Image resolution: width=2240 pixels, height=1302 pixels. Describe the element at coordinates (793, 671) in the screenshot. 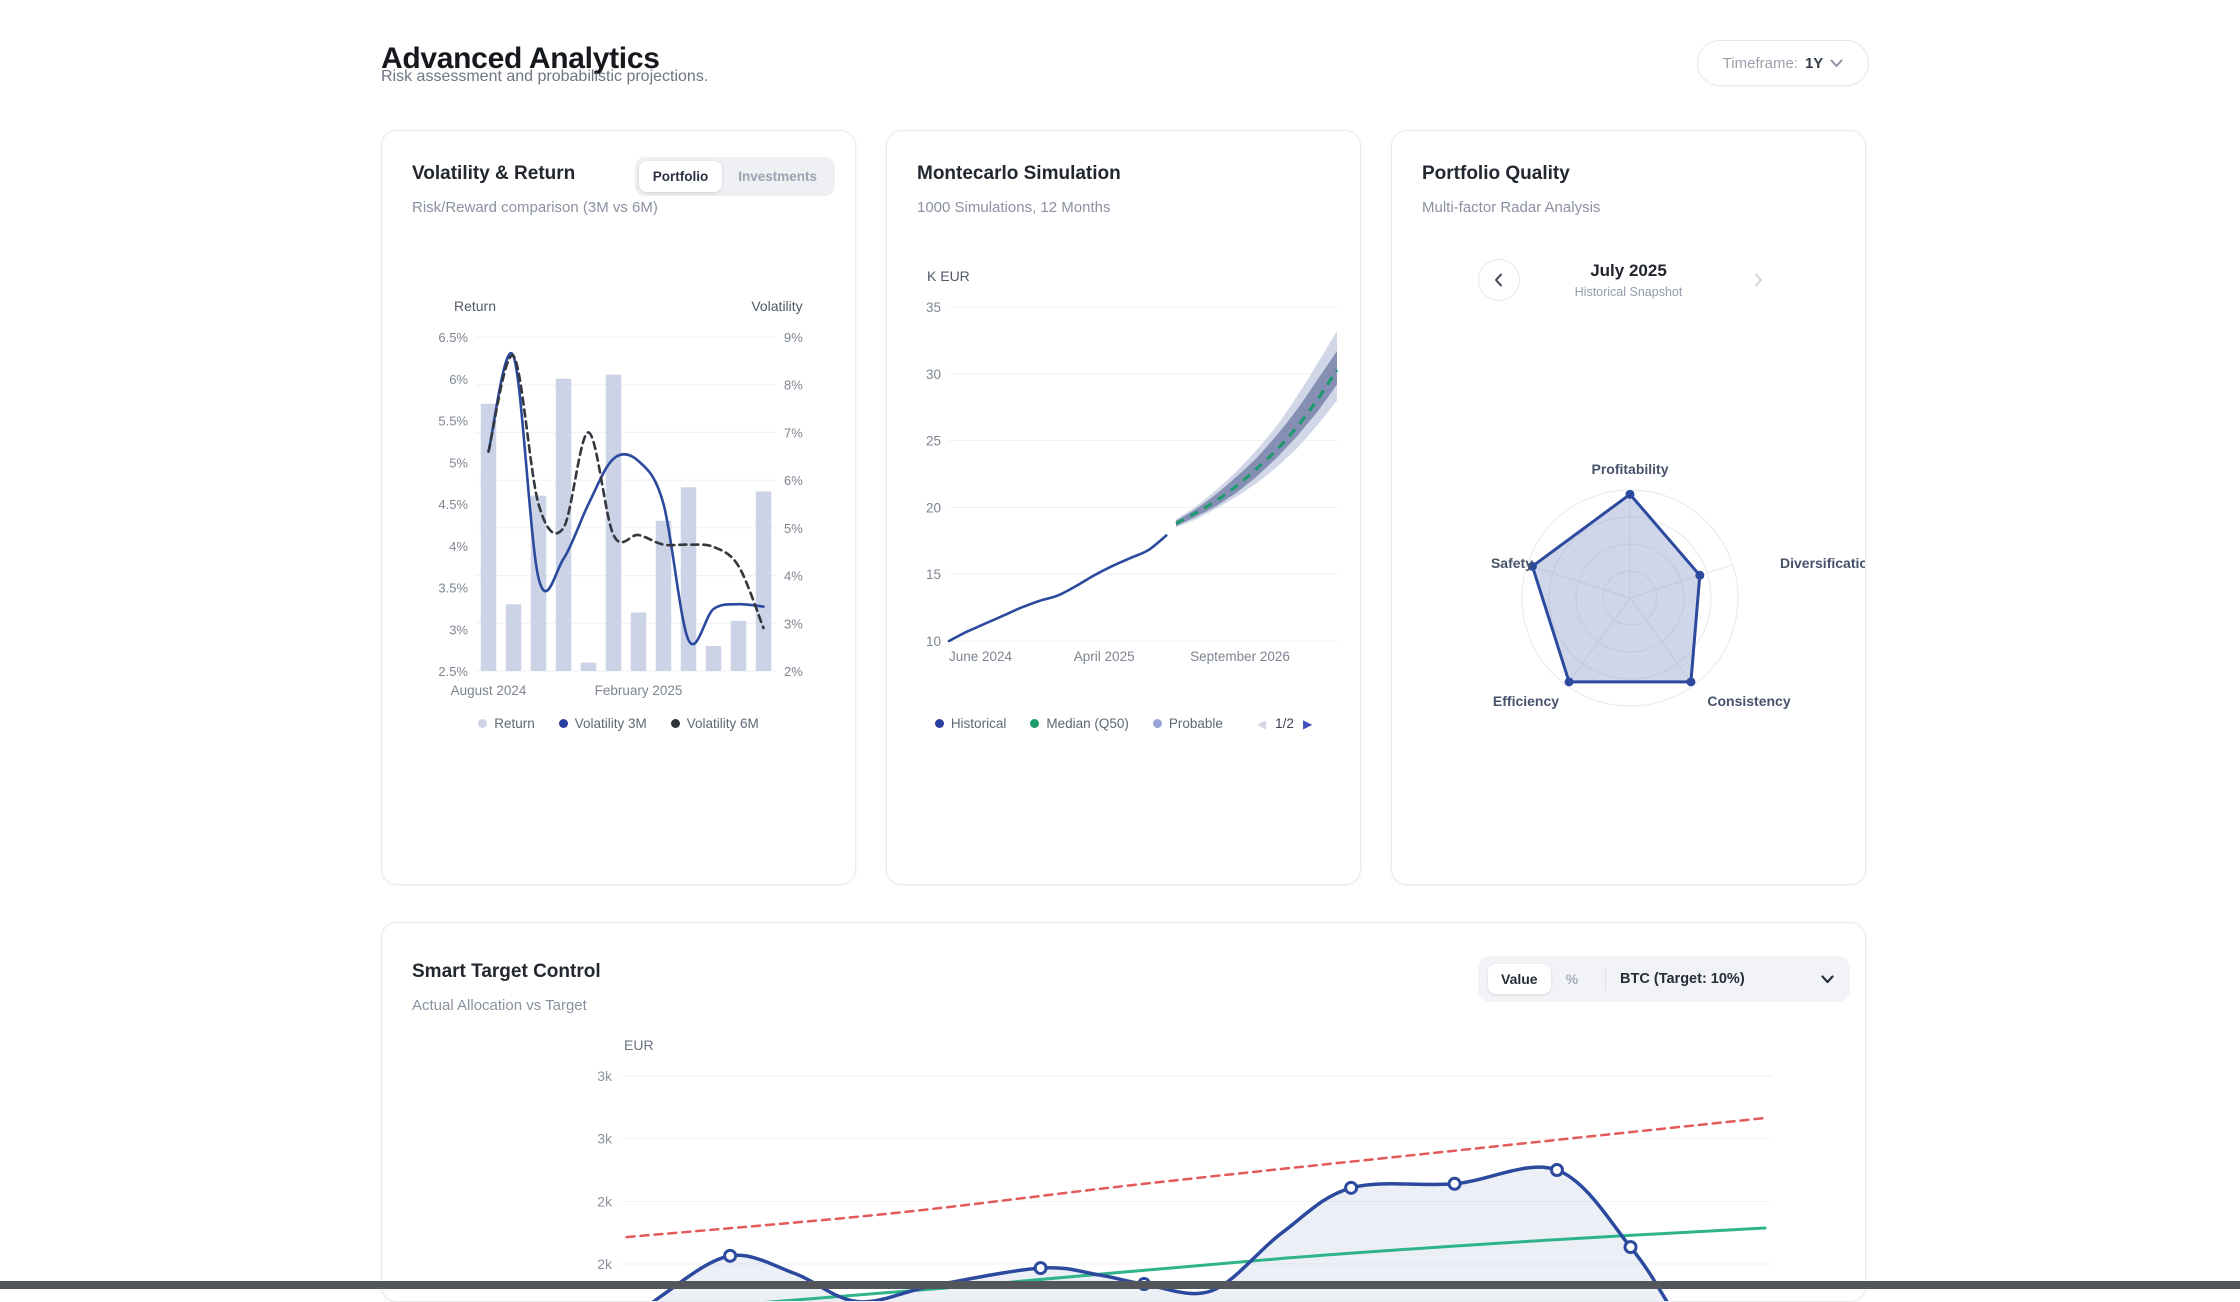

I see `svg-text: 2%` at that location.